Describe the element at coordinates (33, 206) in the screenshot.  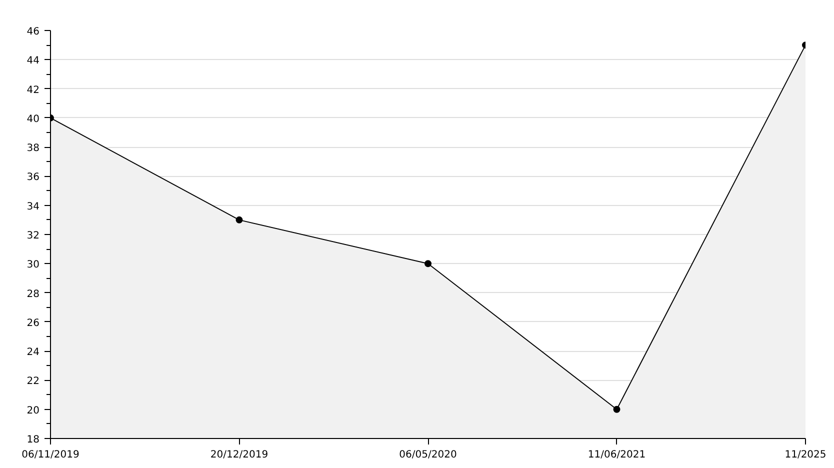
I see `y-tick-label: 34` at that location.